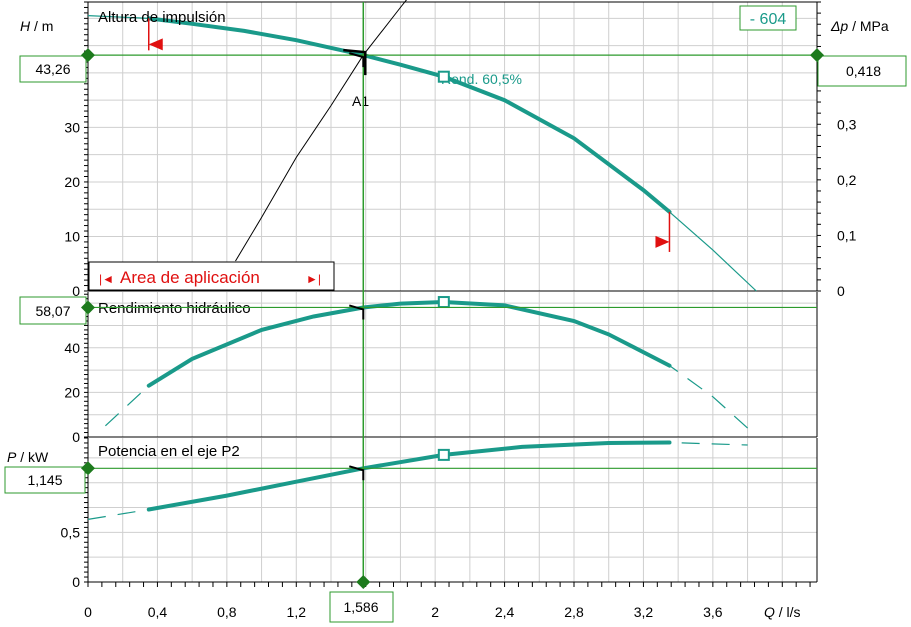 Image resolution: width=911 pixels, height=627 pixels. Describe the element at coordinates (227, 612) in the screenshot. I see `x-tick-label: 0,8` at that location.